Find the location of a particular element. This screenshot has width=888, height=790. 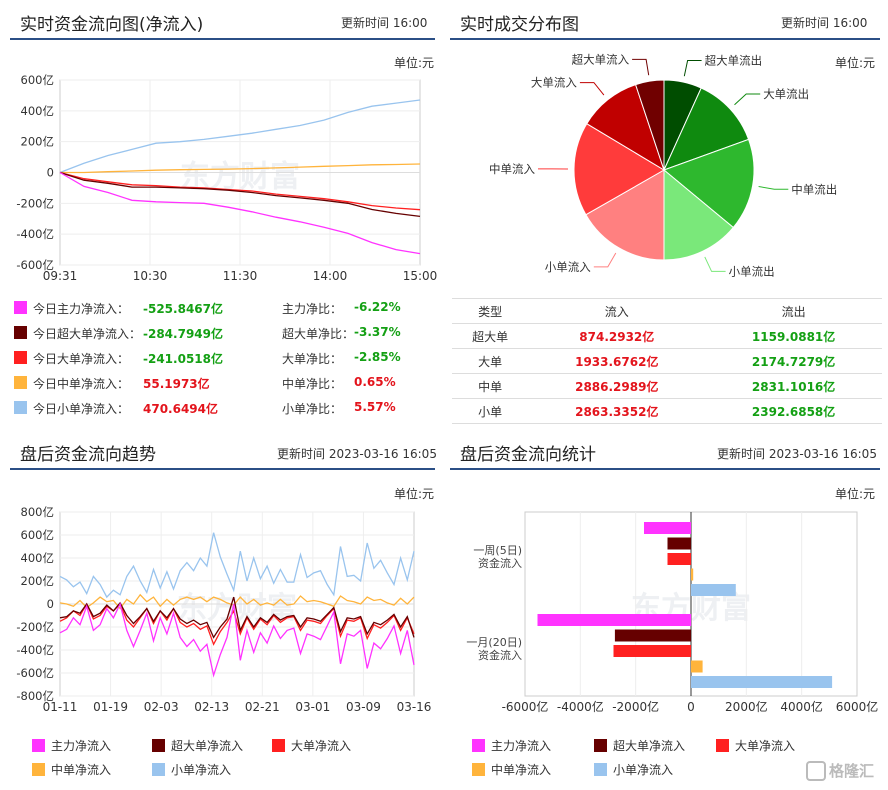

table-cell: 2392.6858亿 is located at coordinates (793, 411).